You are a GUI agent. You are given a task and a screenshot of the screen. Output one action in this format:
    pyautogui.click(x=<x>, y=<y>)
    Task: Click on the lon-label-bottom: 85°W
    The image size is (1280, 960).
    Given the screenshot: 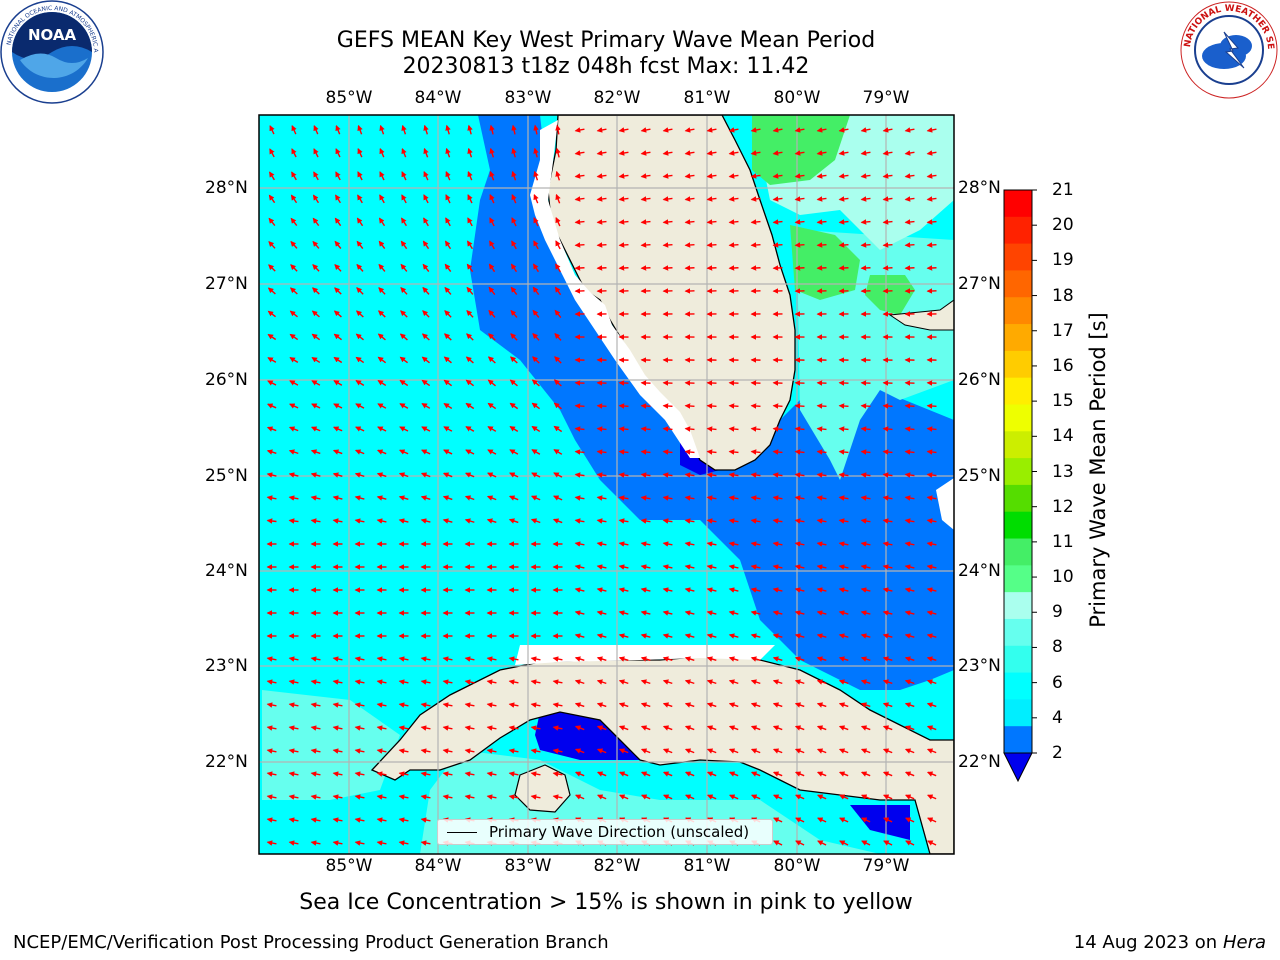 What is the action you would take?
    pyautogui.click(x=349, y=866)
    